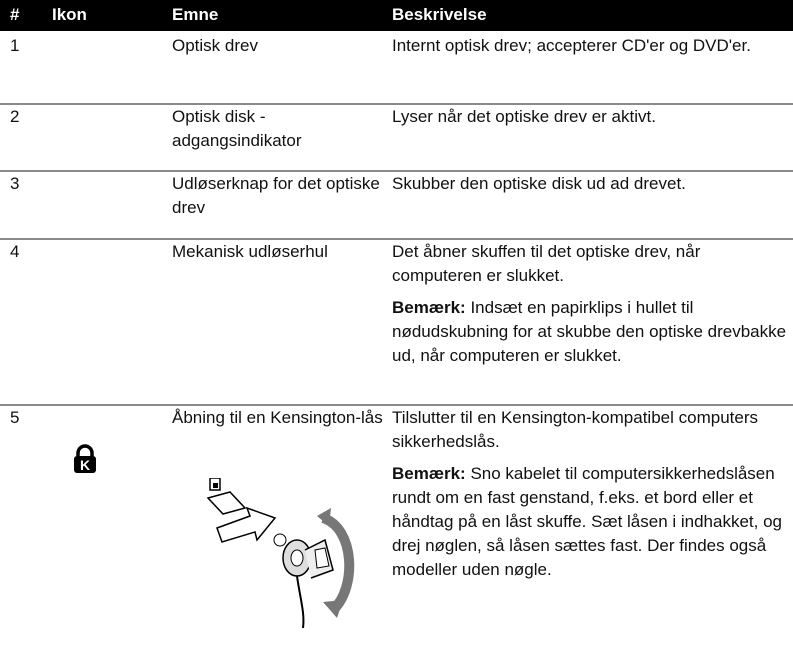 This screenshot has width=793, height=663. I want to click on row-description: Lyser når det optiske drev er aktivt., so click(524, 116).